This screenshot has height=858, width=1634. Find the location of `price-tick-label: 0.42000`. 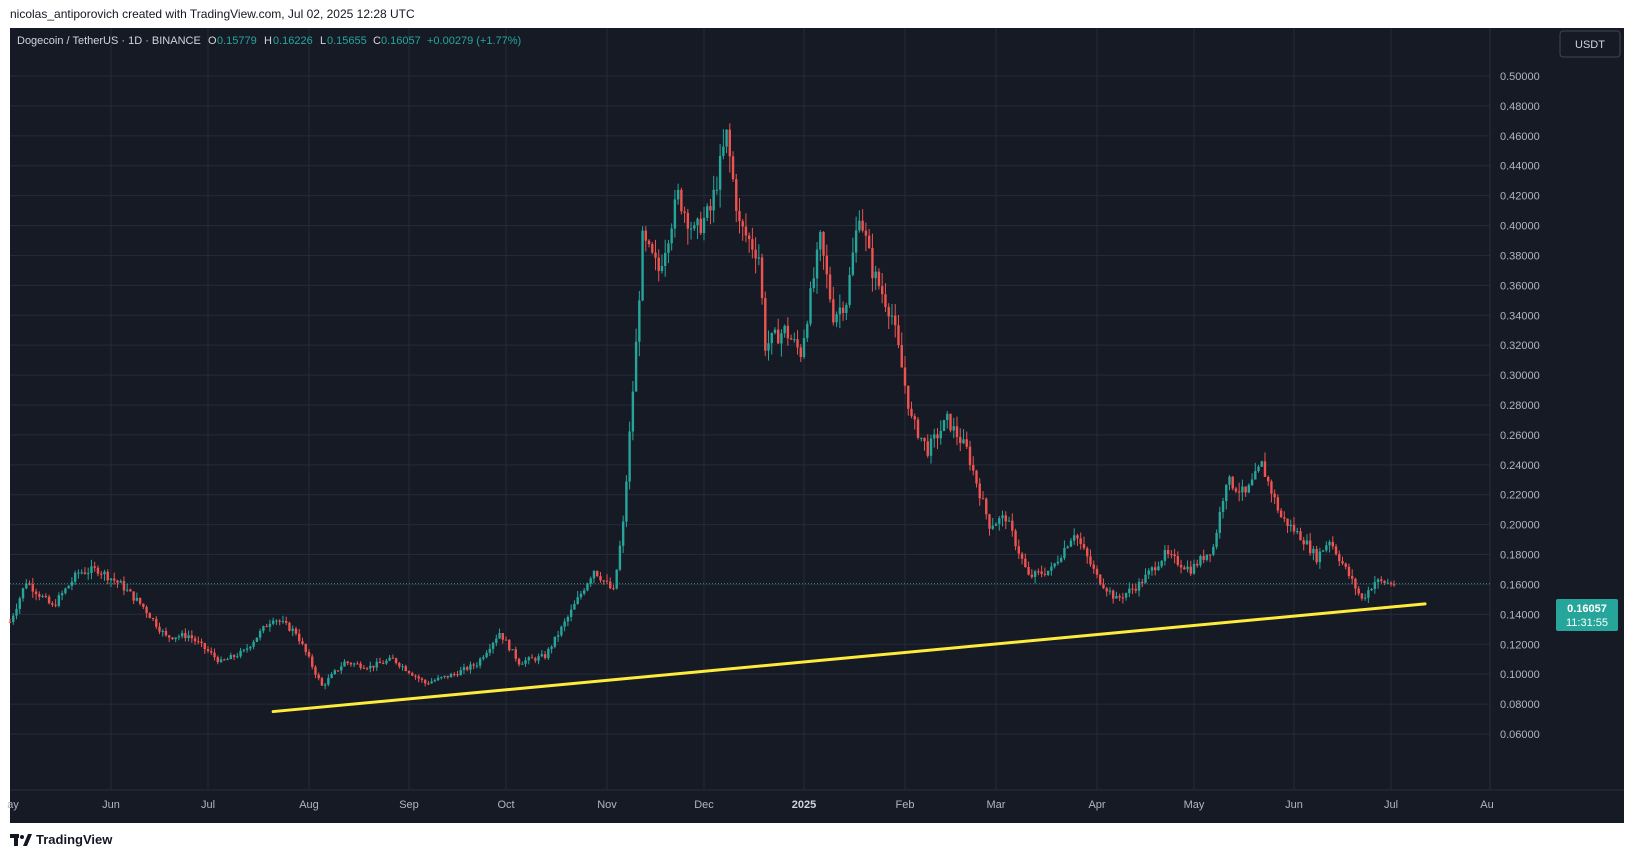

price-tick-label: 0.42000 is located at coordinates (1520, 197).